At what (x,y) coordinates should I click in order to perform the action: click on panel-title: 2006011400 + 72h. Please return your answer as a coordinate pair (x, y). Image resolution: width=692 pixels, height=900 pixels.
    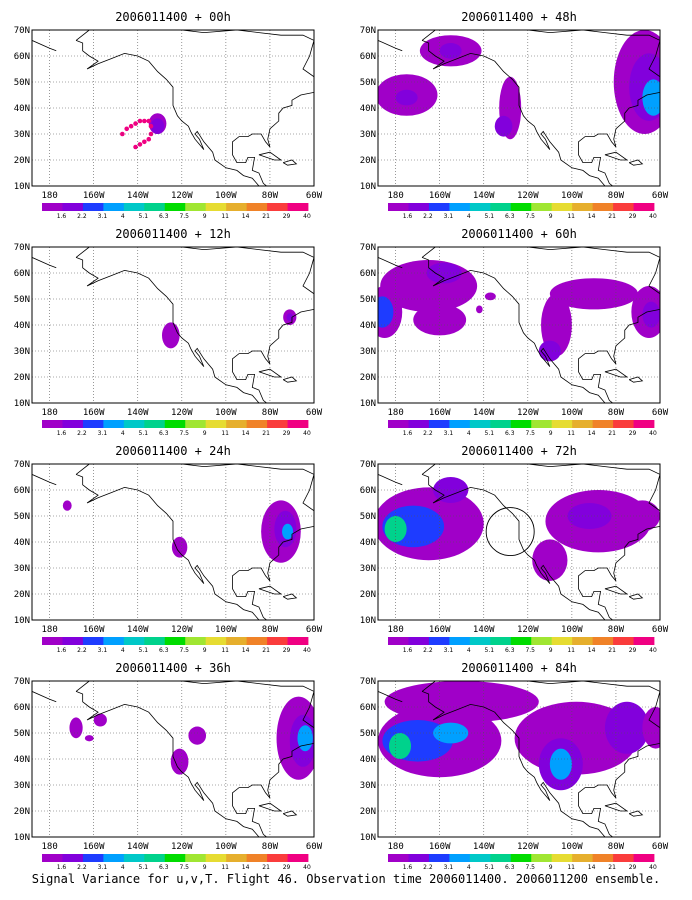
    Looking at the image, I should click on (519, 451).